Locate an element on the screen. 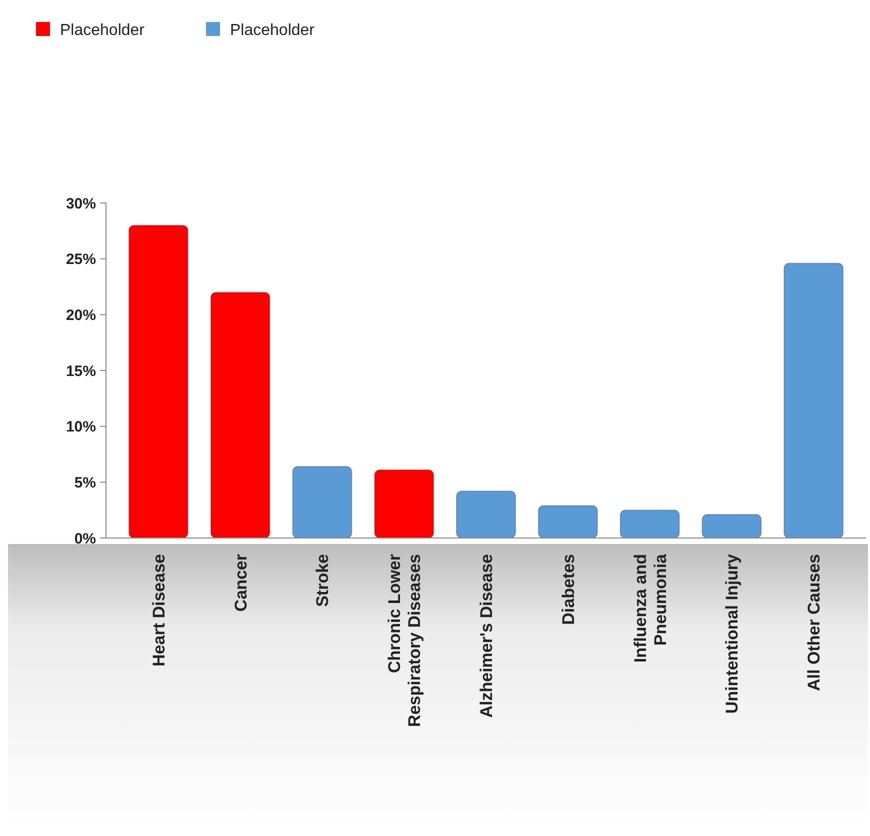 The height and width of the screenshot is (836, 870). y-tick-label: 10% is located at coordinates (81, 427).